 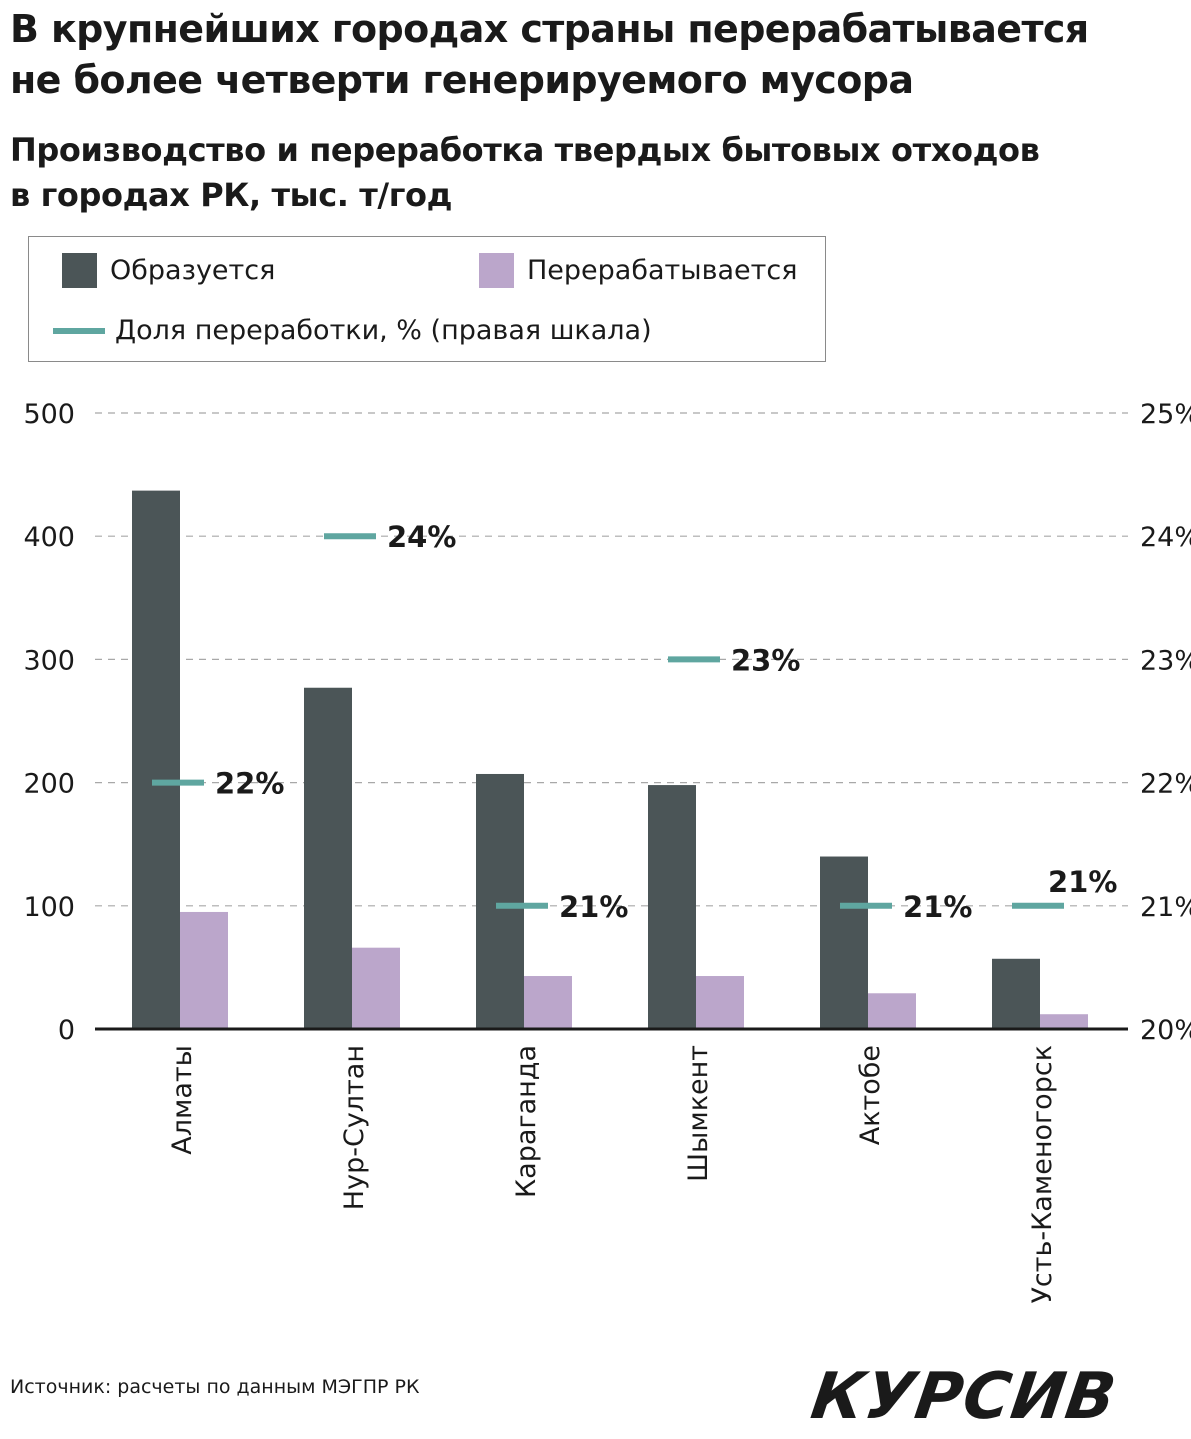 I want to click on y-tick-label: 300, so click(x=49, y=660).